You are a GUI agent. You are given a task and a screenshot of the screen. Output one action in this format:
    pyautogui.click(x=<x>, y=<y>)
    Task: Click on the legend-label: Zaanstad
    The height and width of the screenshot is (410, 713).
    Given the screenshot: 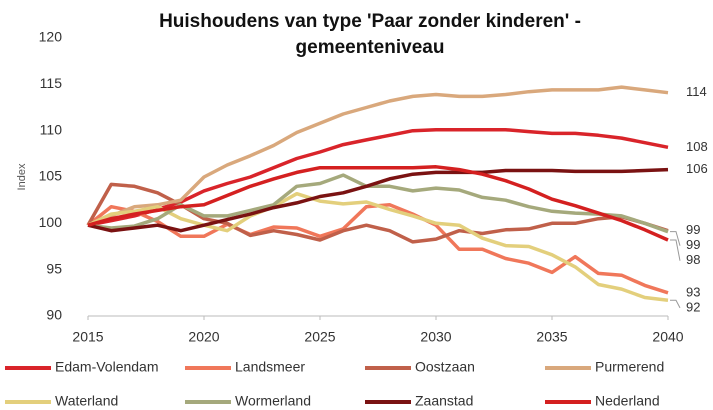 What is the action you would take?
    pyautogui.click(x=444, y=401)
    